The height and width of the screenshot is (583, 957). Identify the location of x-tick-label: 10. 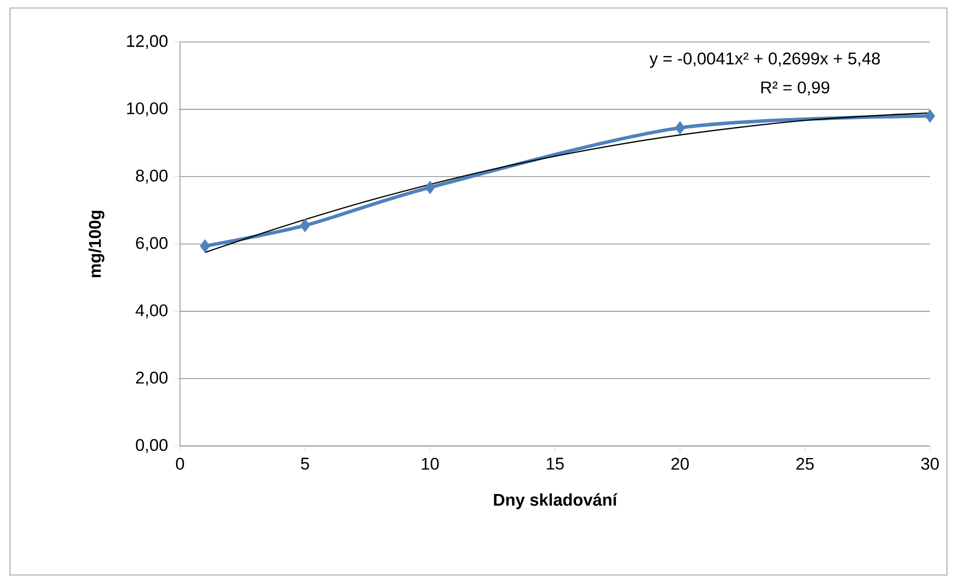
(430, 464).